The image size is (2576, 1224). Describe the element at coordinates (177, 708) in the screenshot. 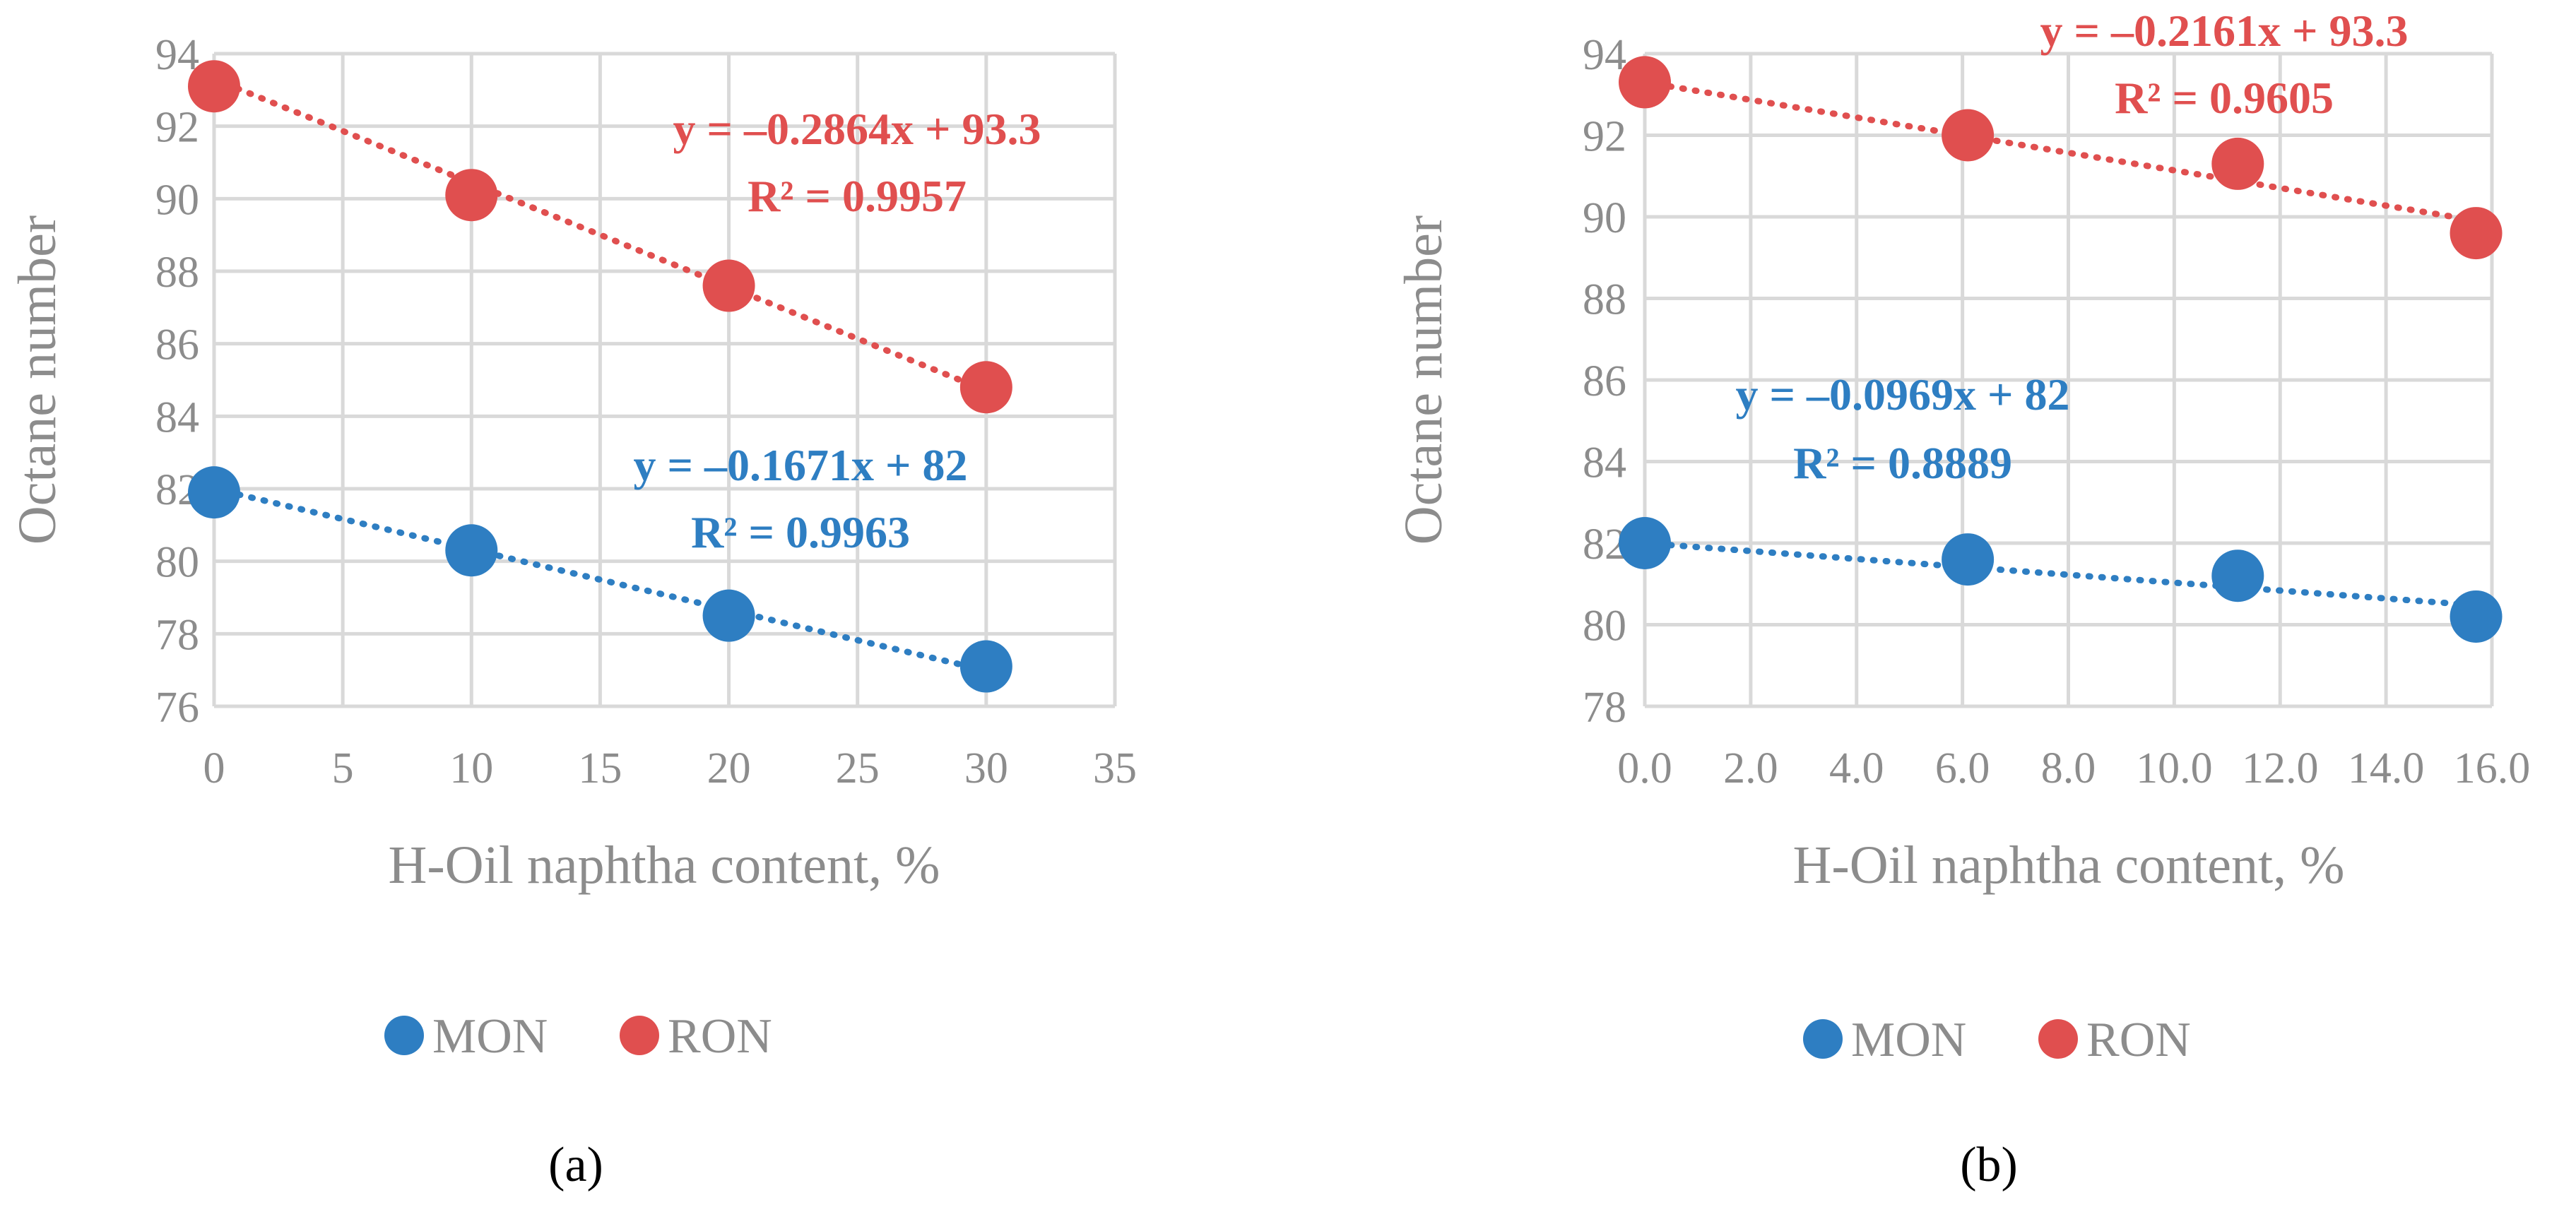

I see `y-tick-label: 76` at that location.